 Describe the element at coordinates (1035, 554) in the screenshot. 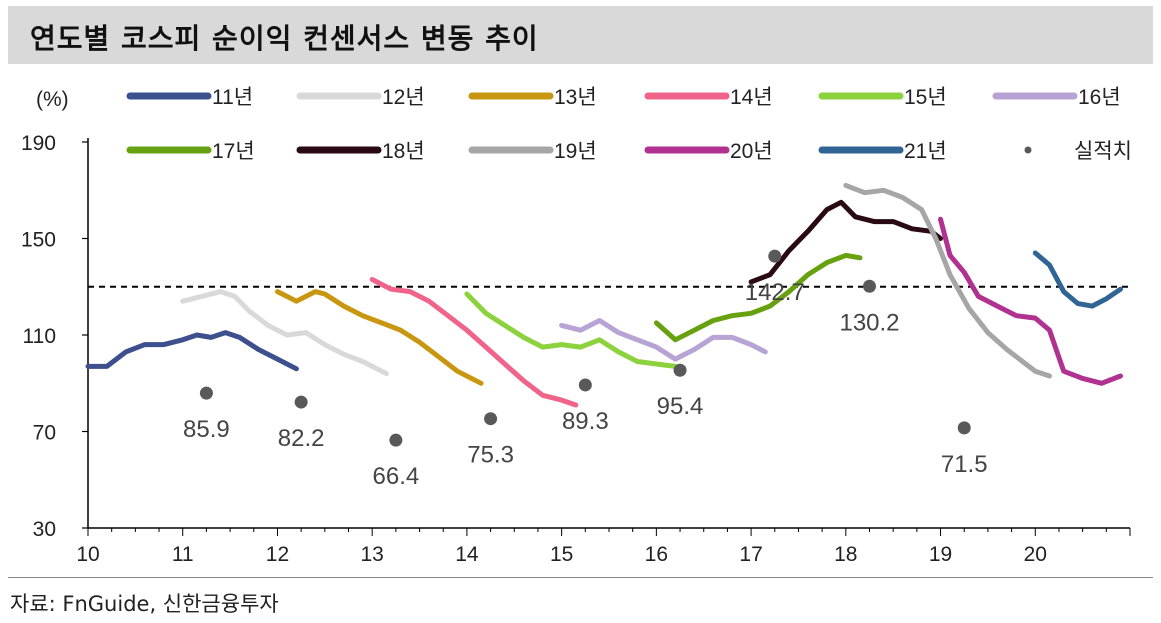

I see `x-tick-label: 20` at that location.